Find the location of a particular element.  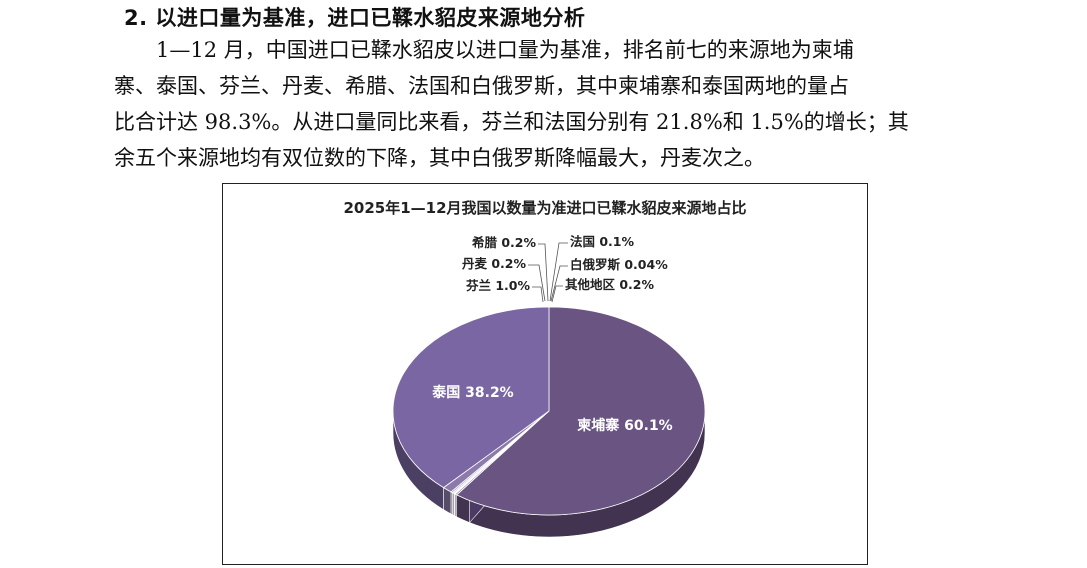

pie-label-丹麦: 丹麦 0.2% is located at coordinates (494, 263).